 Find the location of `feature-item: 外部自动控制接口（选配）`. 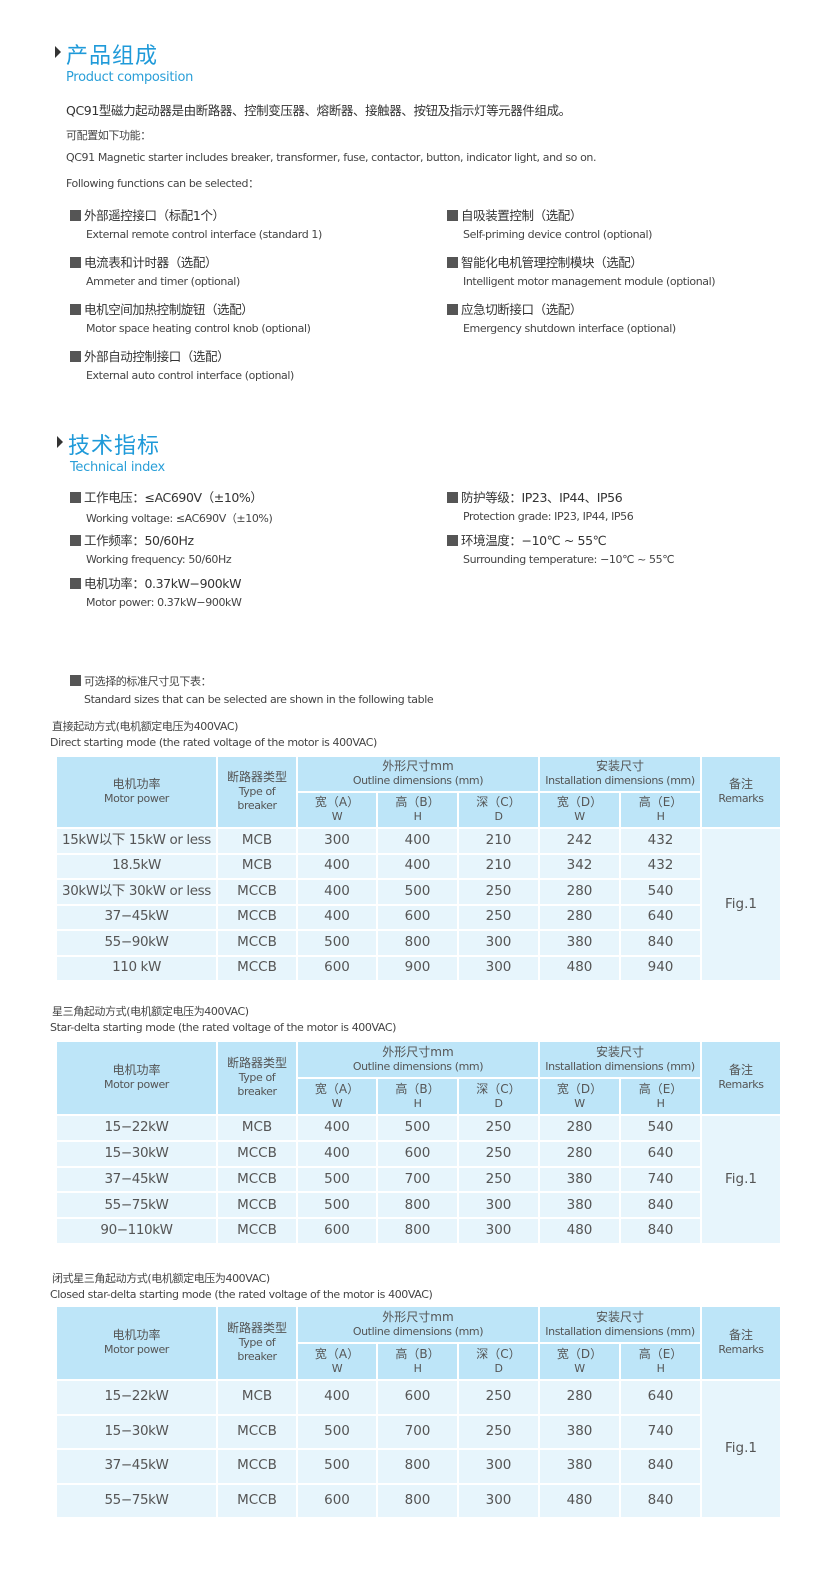

feature-item: 外部自动控制接口（选配） is located at coordinates (150, 355).